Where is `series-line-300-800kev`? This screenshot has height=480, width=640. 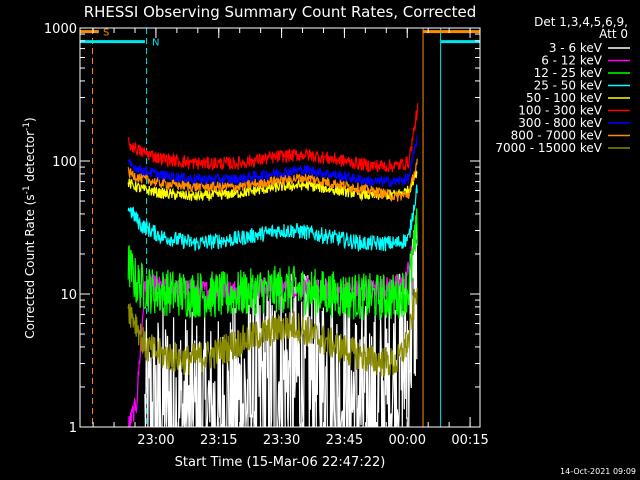 series-line-300-800kev is located at coordinates (272, 161).